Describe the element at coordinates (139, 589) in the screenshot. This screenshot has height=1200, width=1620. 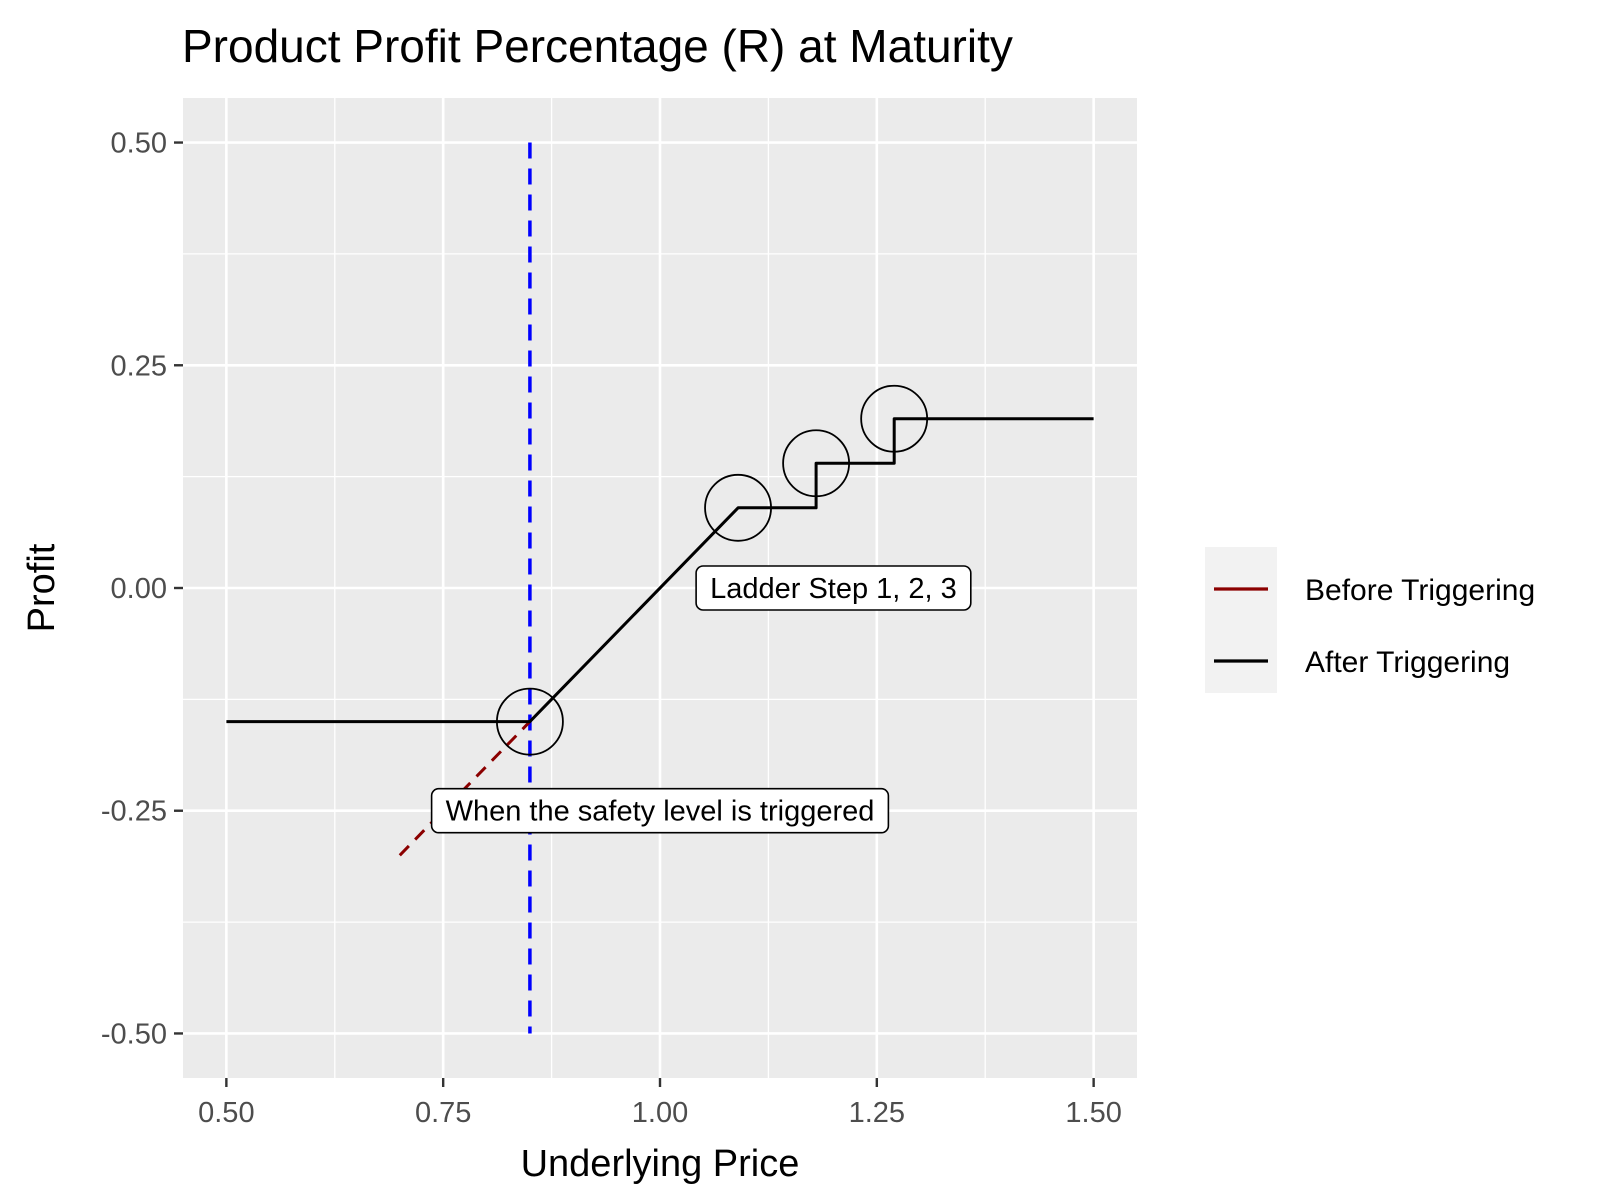
I see `y-tick-label: 0.00` at that location.